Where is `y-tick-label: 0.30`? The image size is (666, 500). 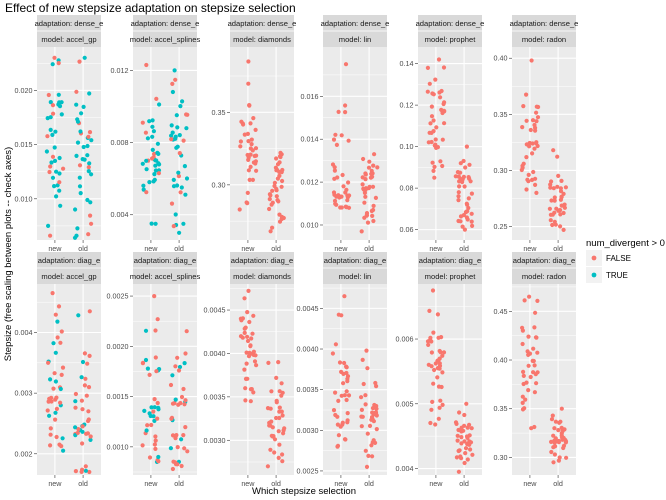
y-tick-label: 0.30 is located at coordinates (219, 184).